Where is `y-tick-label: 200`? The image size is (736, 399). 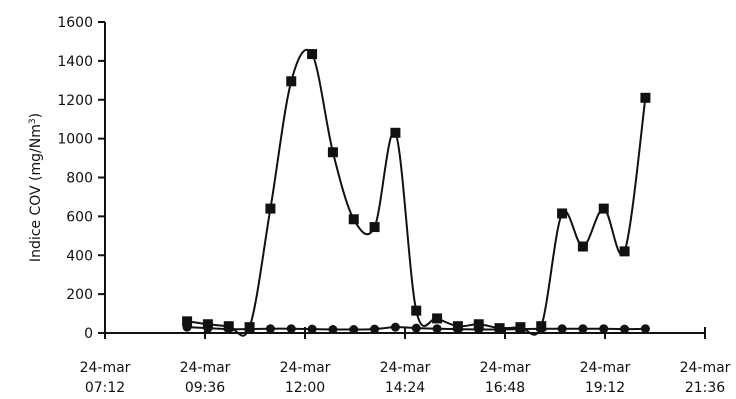
y-tick-label: 200 is located at coordinates (79, 295).